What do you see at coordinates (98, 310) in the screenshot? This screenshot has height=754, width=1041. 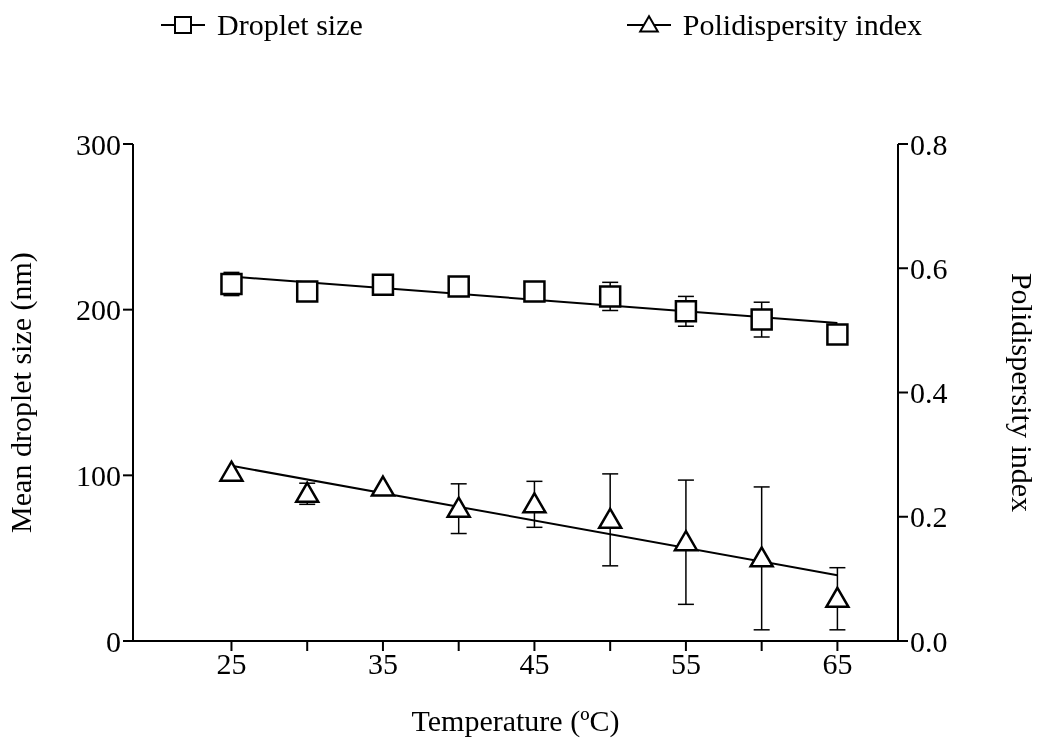 I see `y-tick-label: 200` at bounding box center [98, 310].